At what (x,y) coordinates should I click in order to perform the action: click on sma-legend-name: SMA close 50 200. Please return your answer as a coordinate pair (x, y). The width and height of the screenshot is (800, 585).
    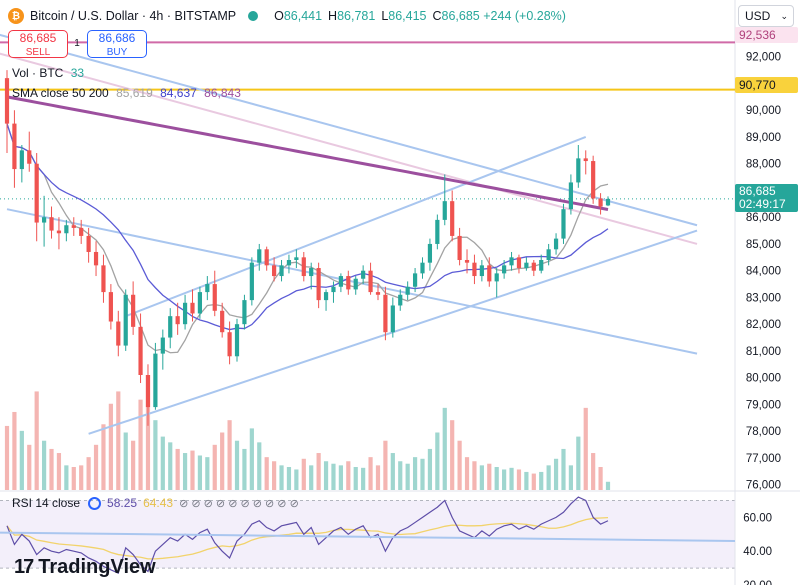
    Looking at the image, I should click on (60, 93).